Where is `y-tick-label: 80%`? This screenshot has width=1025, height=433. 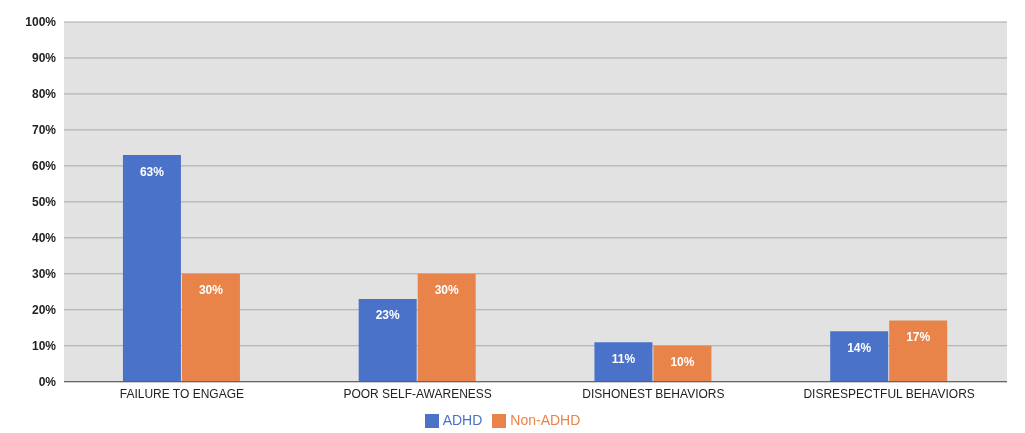
y-tick-label: 80% is located at coordinates (44, 94).